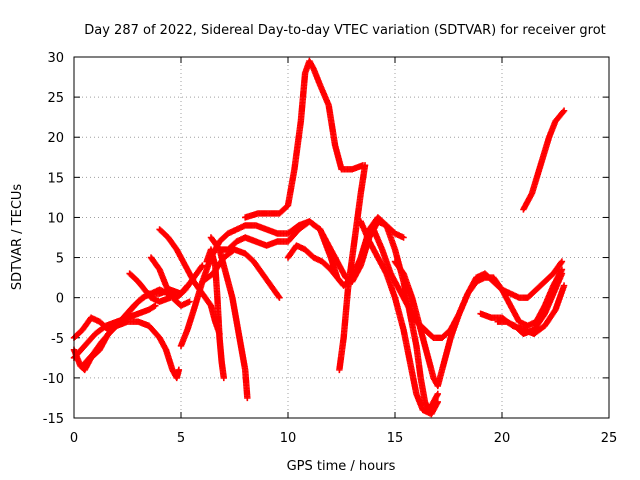 The image size is (640, 480). What do you see at coordinates (53, 419) in the screenshot?
I see `y-tick-label: -15` at bounding box center [53, 419].